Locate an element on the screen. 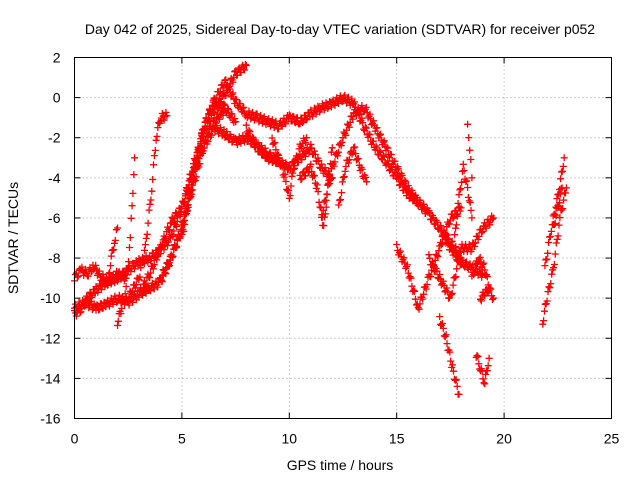 The height and width of the screenshot is (480, 640). series-sat-g is located at coordinates (182, 203).